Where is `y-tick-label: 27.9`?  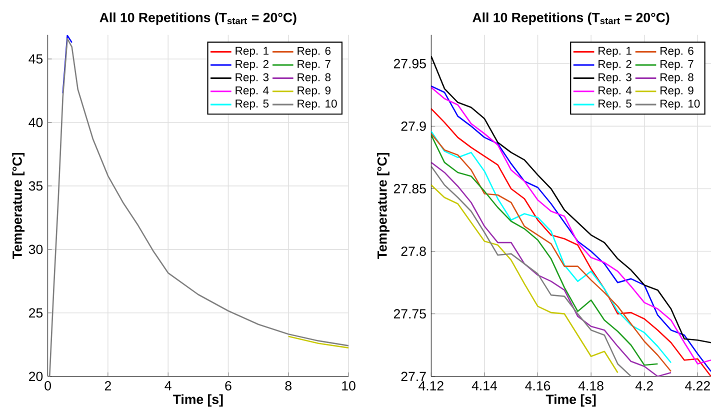 y-tick-label: 27.9 is located at coordinates (413, 126).